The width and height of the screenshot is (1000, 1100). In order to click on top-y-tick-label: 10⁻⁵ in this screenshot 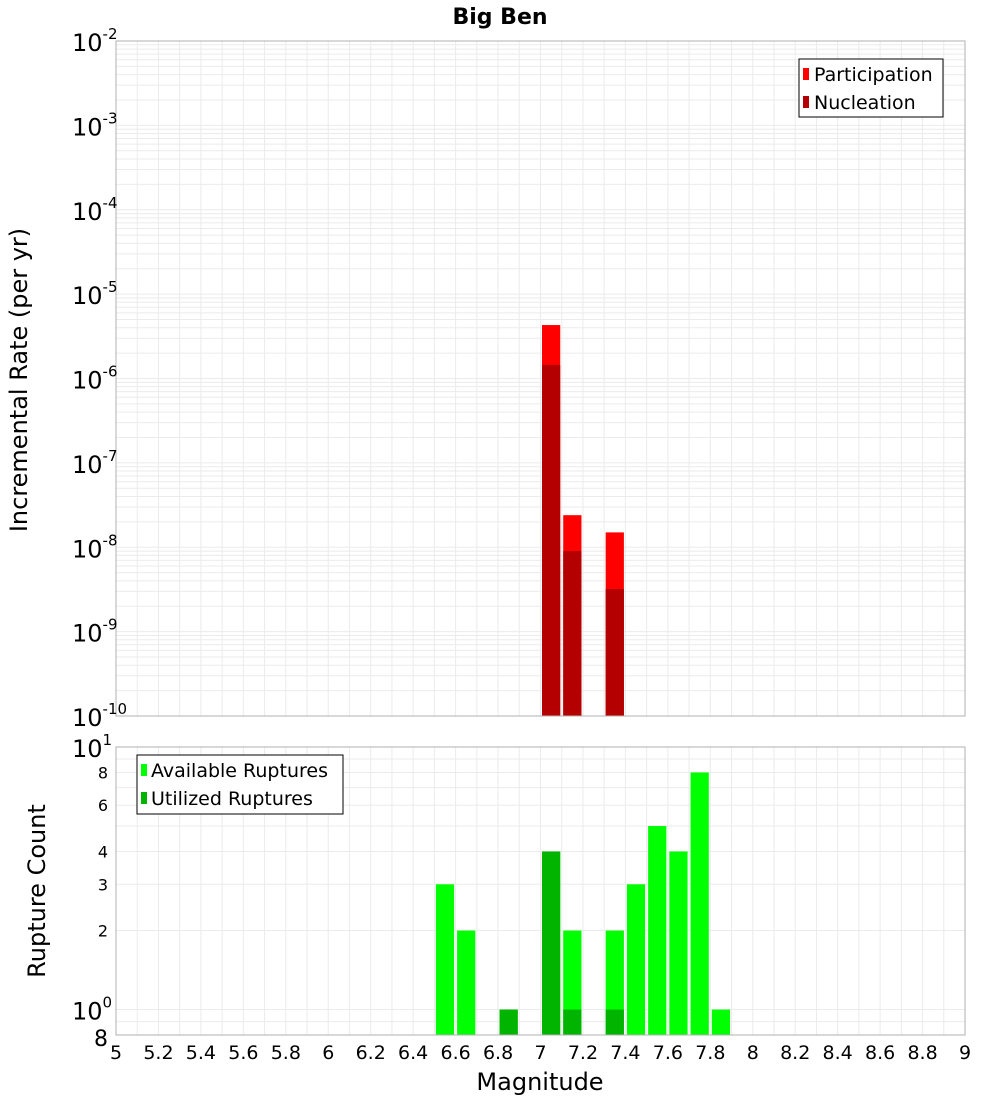, I will do `click(95, 294)`.